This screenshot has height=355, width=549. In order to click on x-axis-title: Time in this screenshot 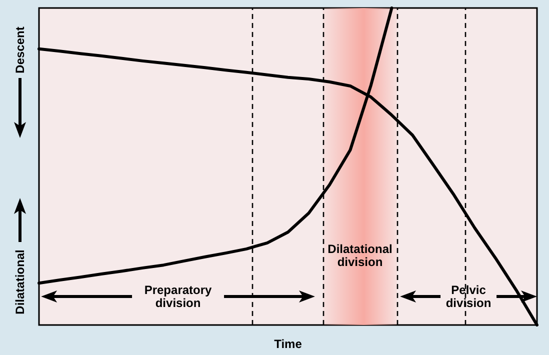, I will do `click(288, 344)`.